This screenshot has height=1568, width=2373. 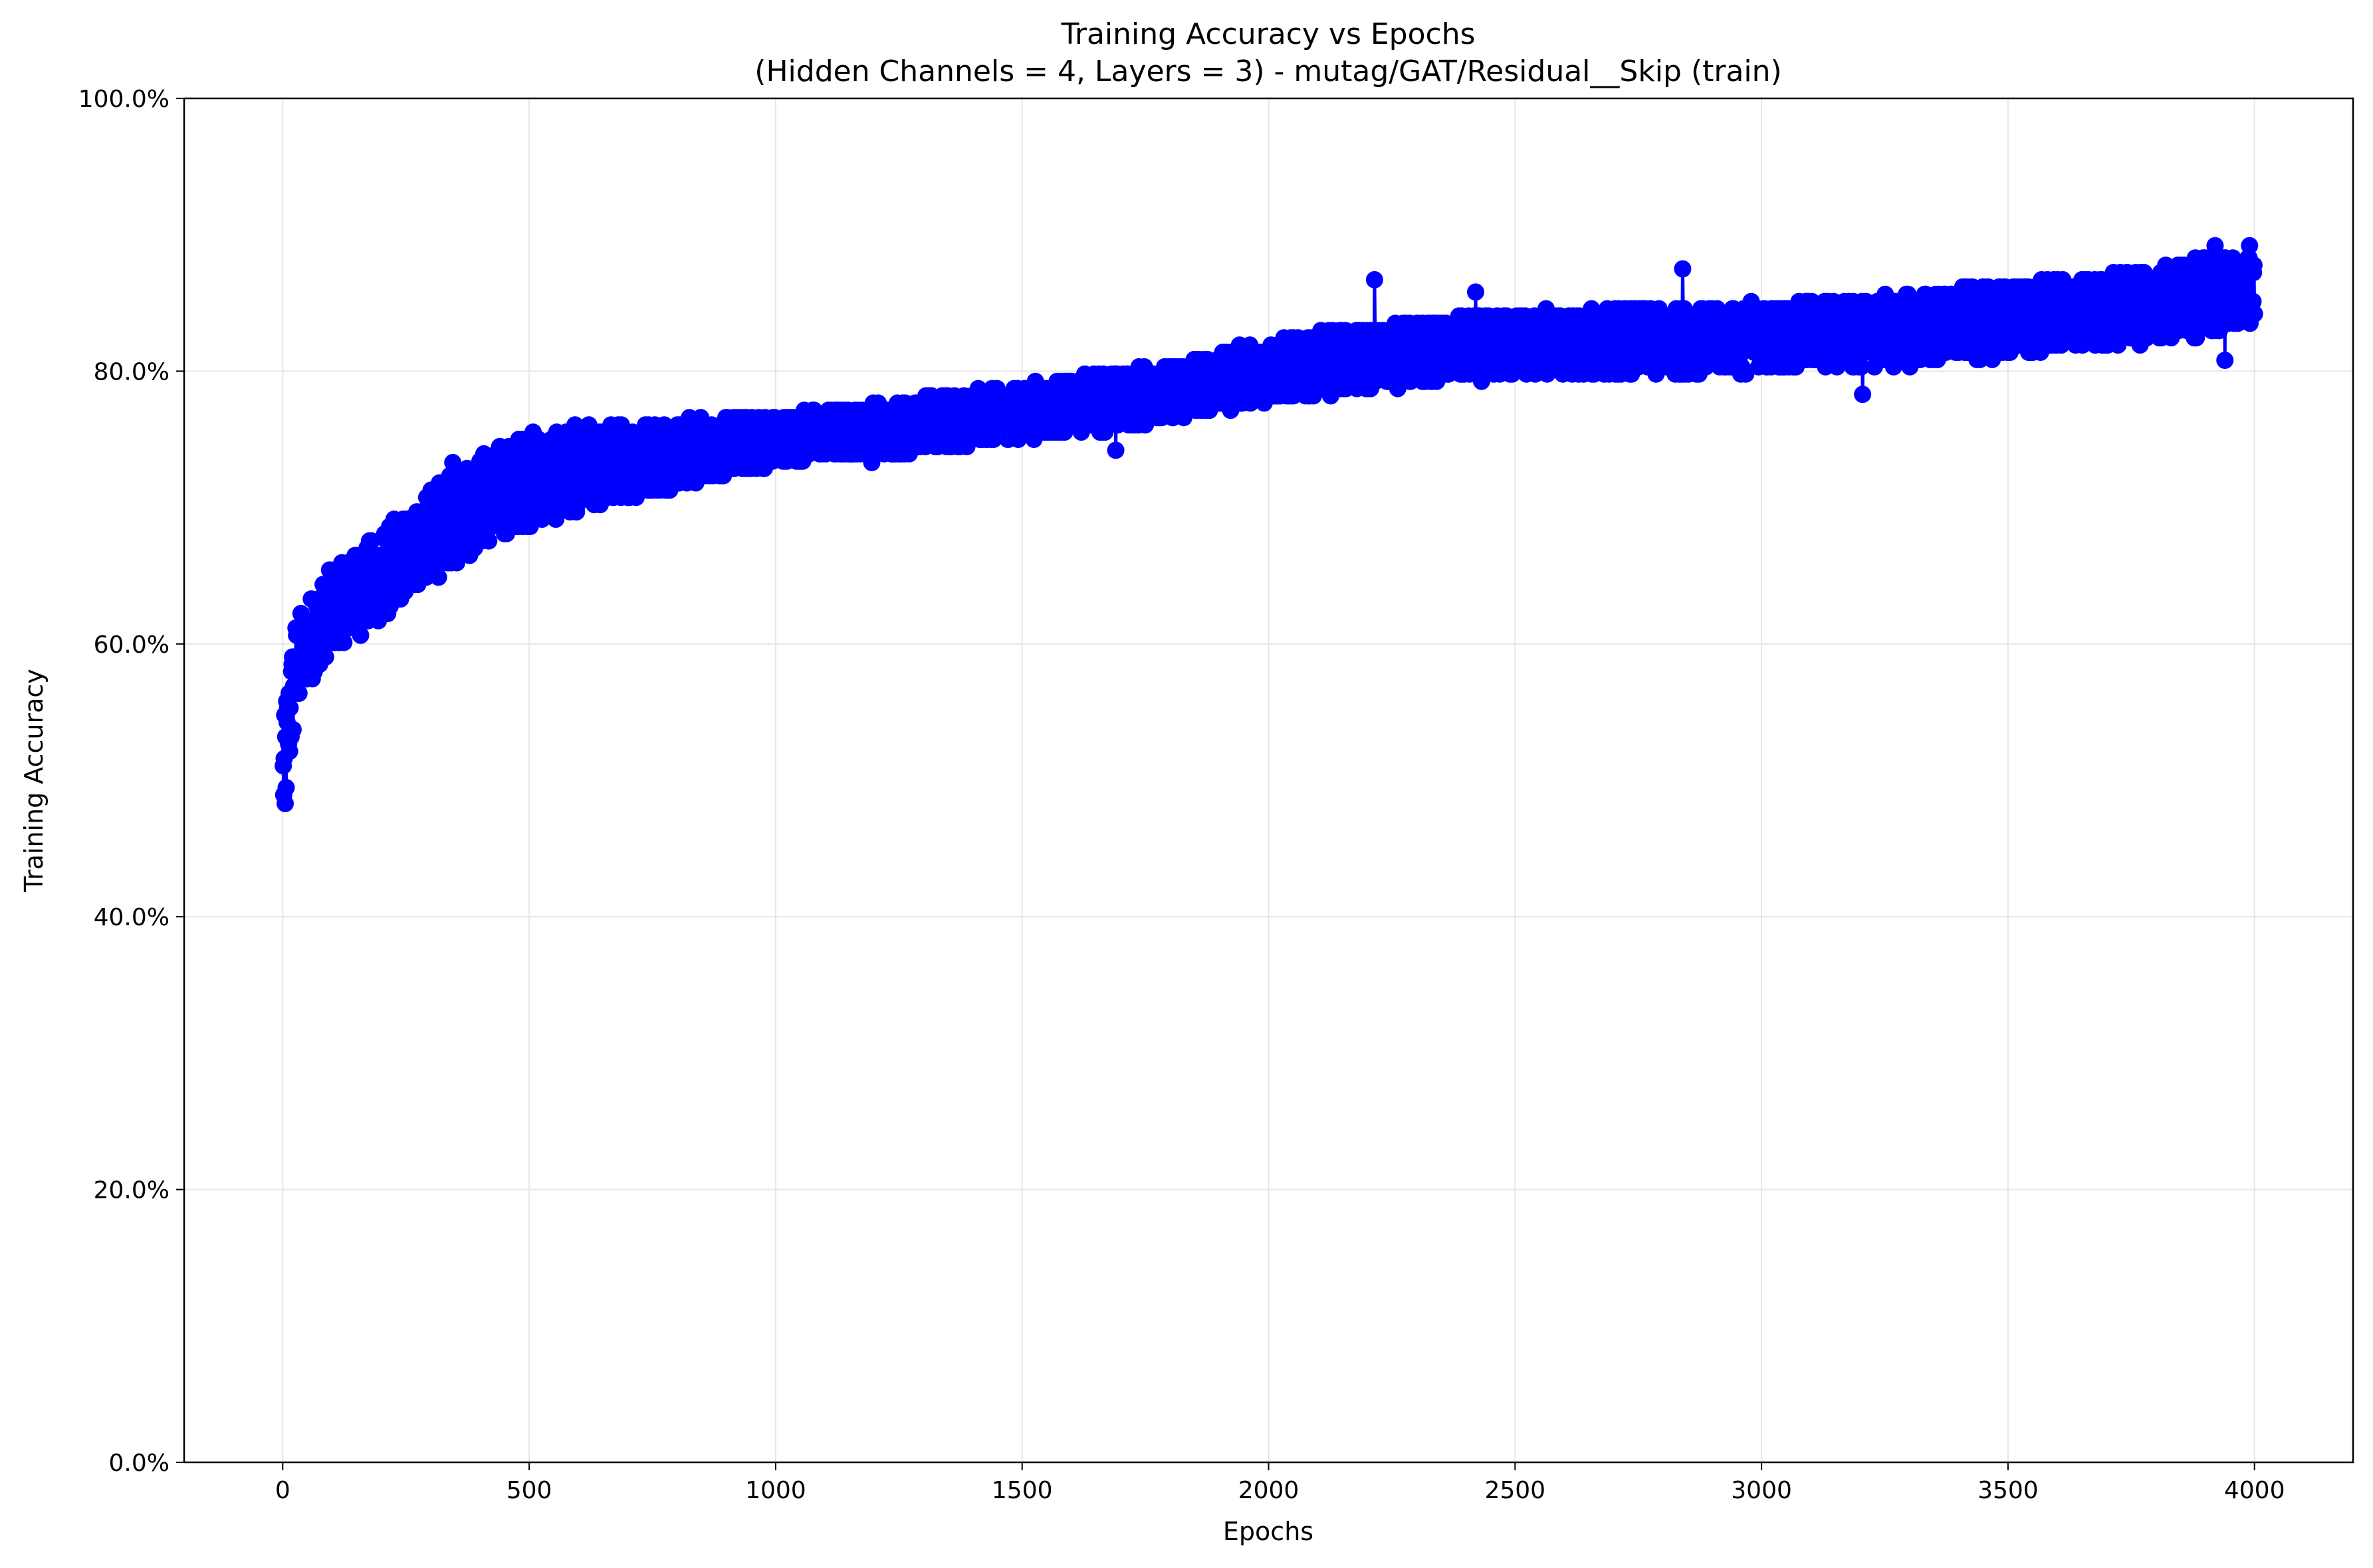 What do you see at coordinates (1269, 1490) in the screenshot?
I see `x-tick-label: 2000` at bounding box center [1269, 1490].